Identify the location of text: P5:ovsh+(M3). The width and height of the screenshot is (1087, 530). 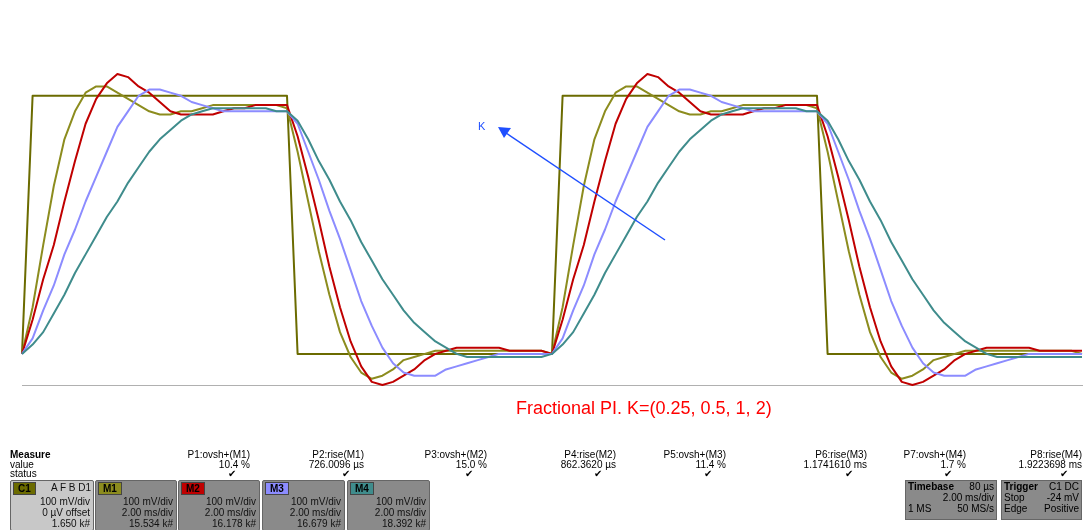
(694, 454).